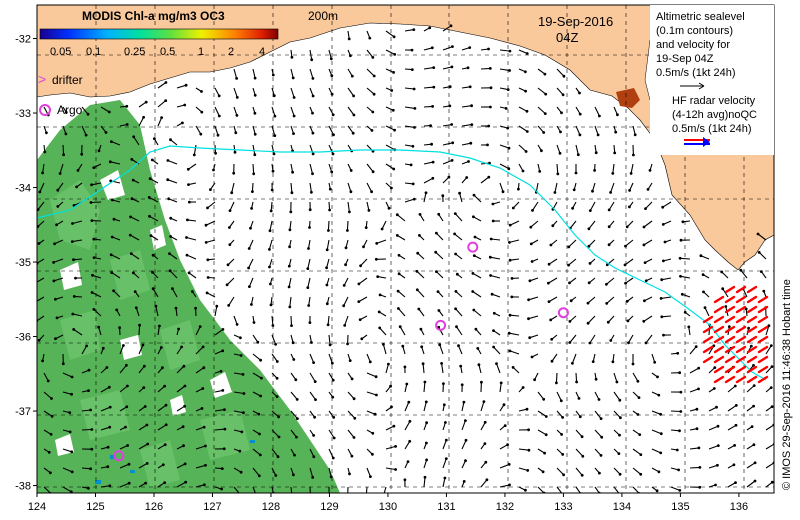  Describe the element at coordinates (37, 507) in the screenshot. I see `x-tick-label: 124` at that location.